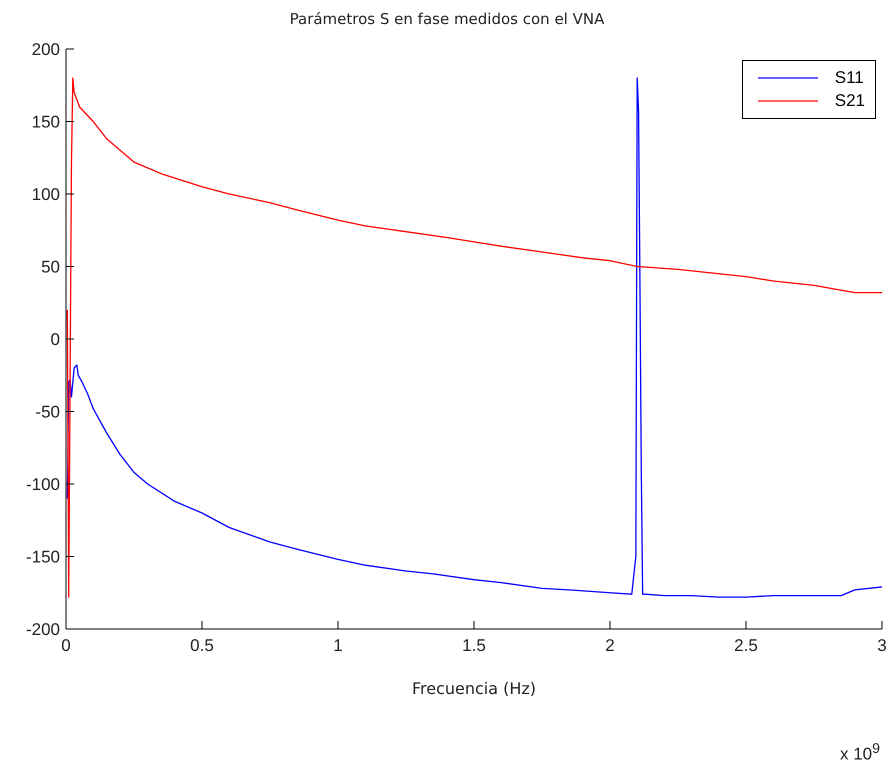 The height and width of the screenshot is (769, 894). Describe the element at coordinates (882, 646) in the screenshot. I see `x-tick-label: 3` at that location.